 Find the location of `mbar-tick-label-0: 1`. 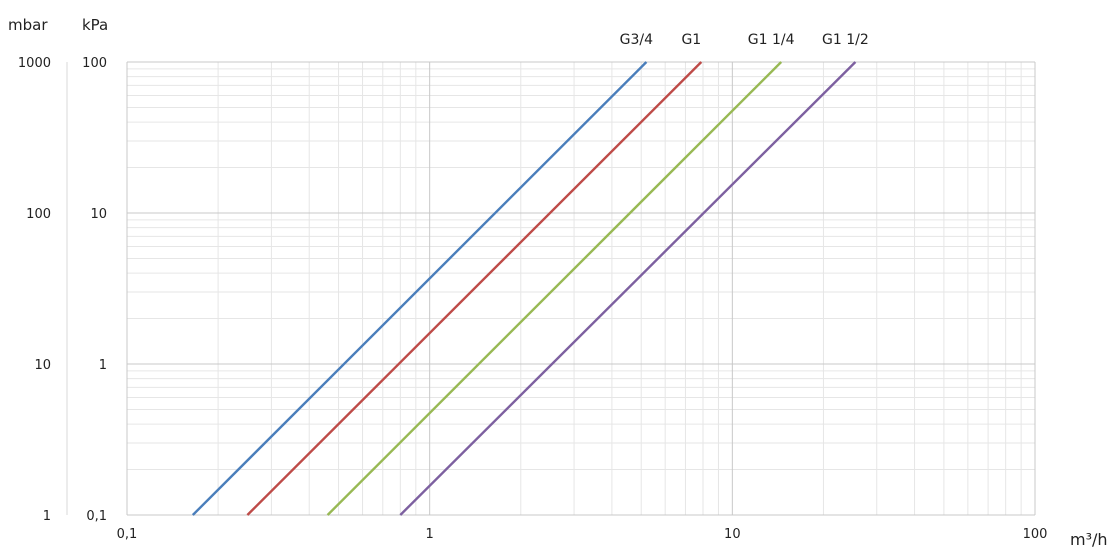

mbar-tick-label-0: 1 is located at coordinates (47, 516).